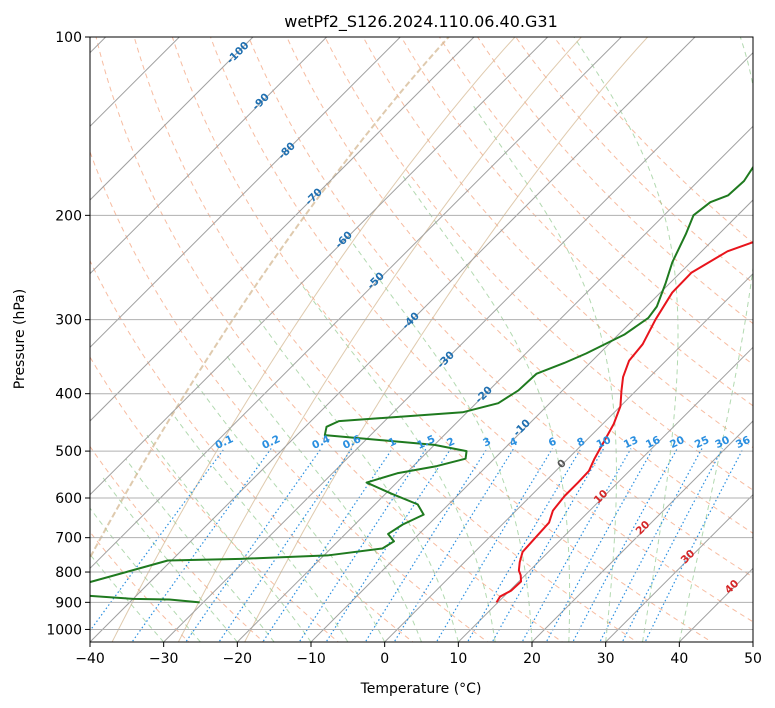 The width and height of the screenshot is (775, 708). I want to click on chart-title: wetPf2_S126.2024.110.06.40.G31, so click(421, 22).